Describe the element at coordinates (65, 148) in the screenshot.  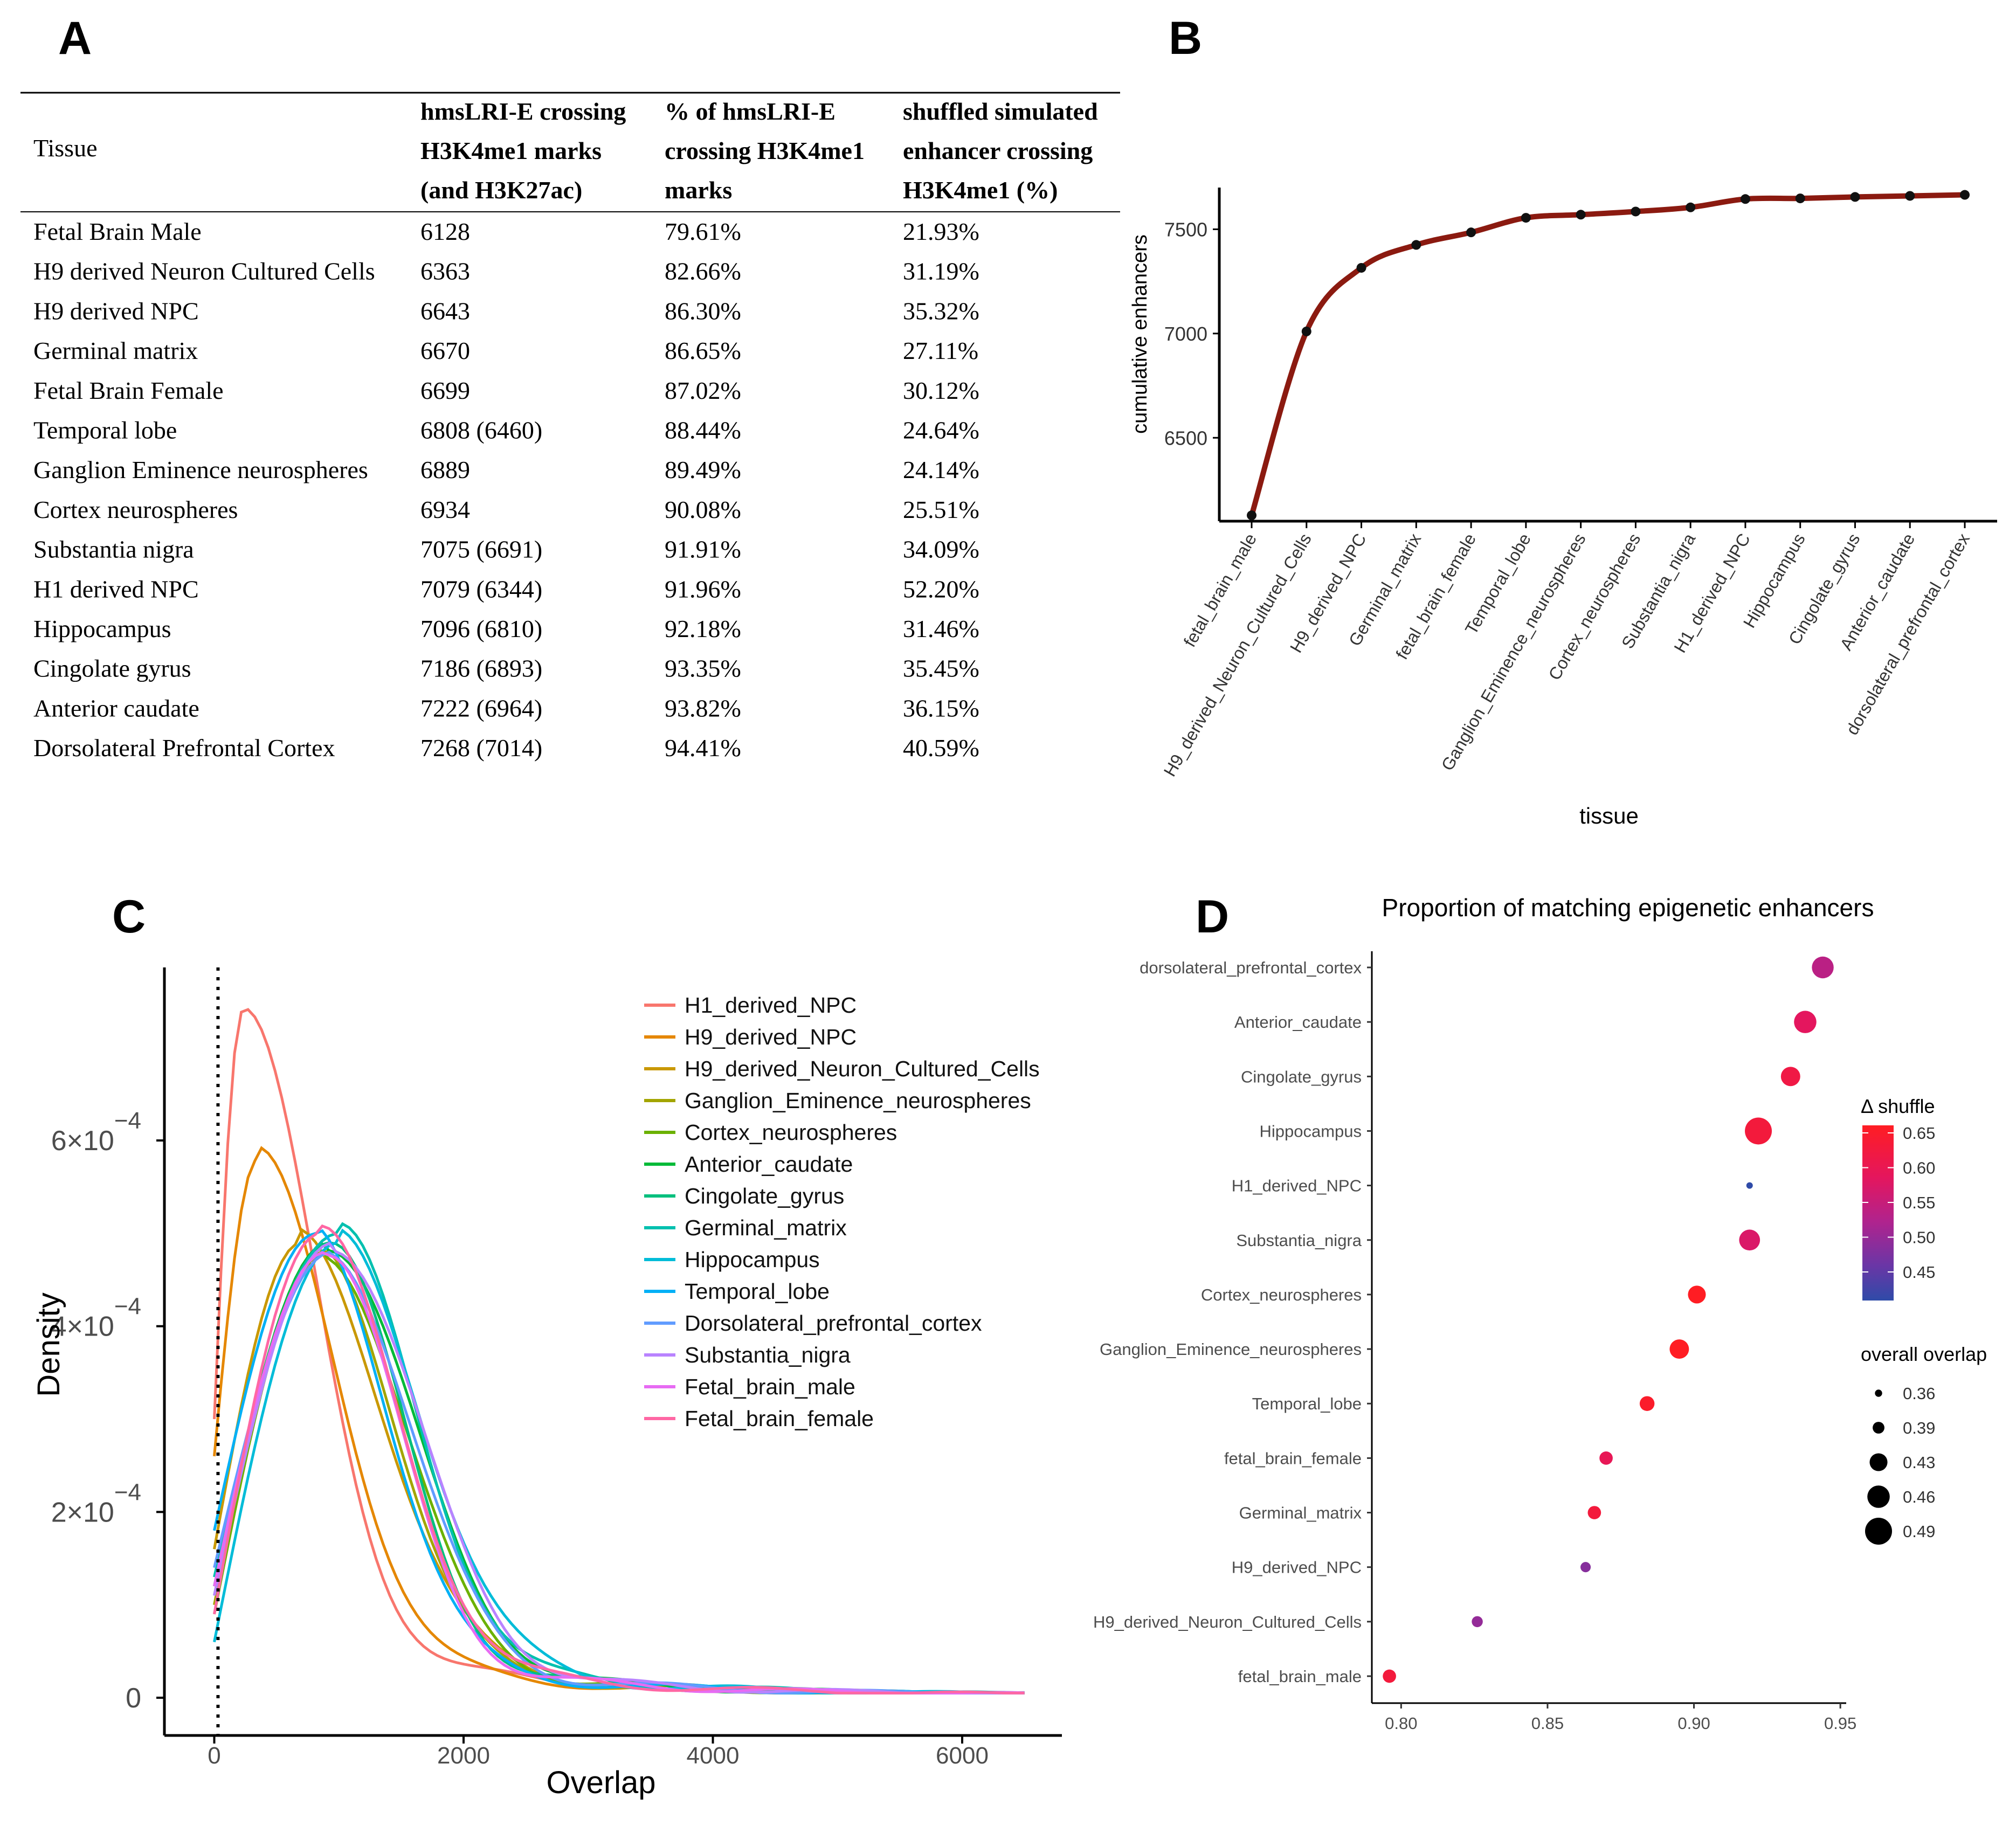
I see `table-header-tissue: Tissue` at that location.